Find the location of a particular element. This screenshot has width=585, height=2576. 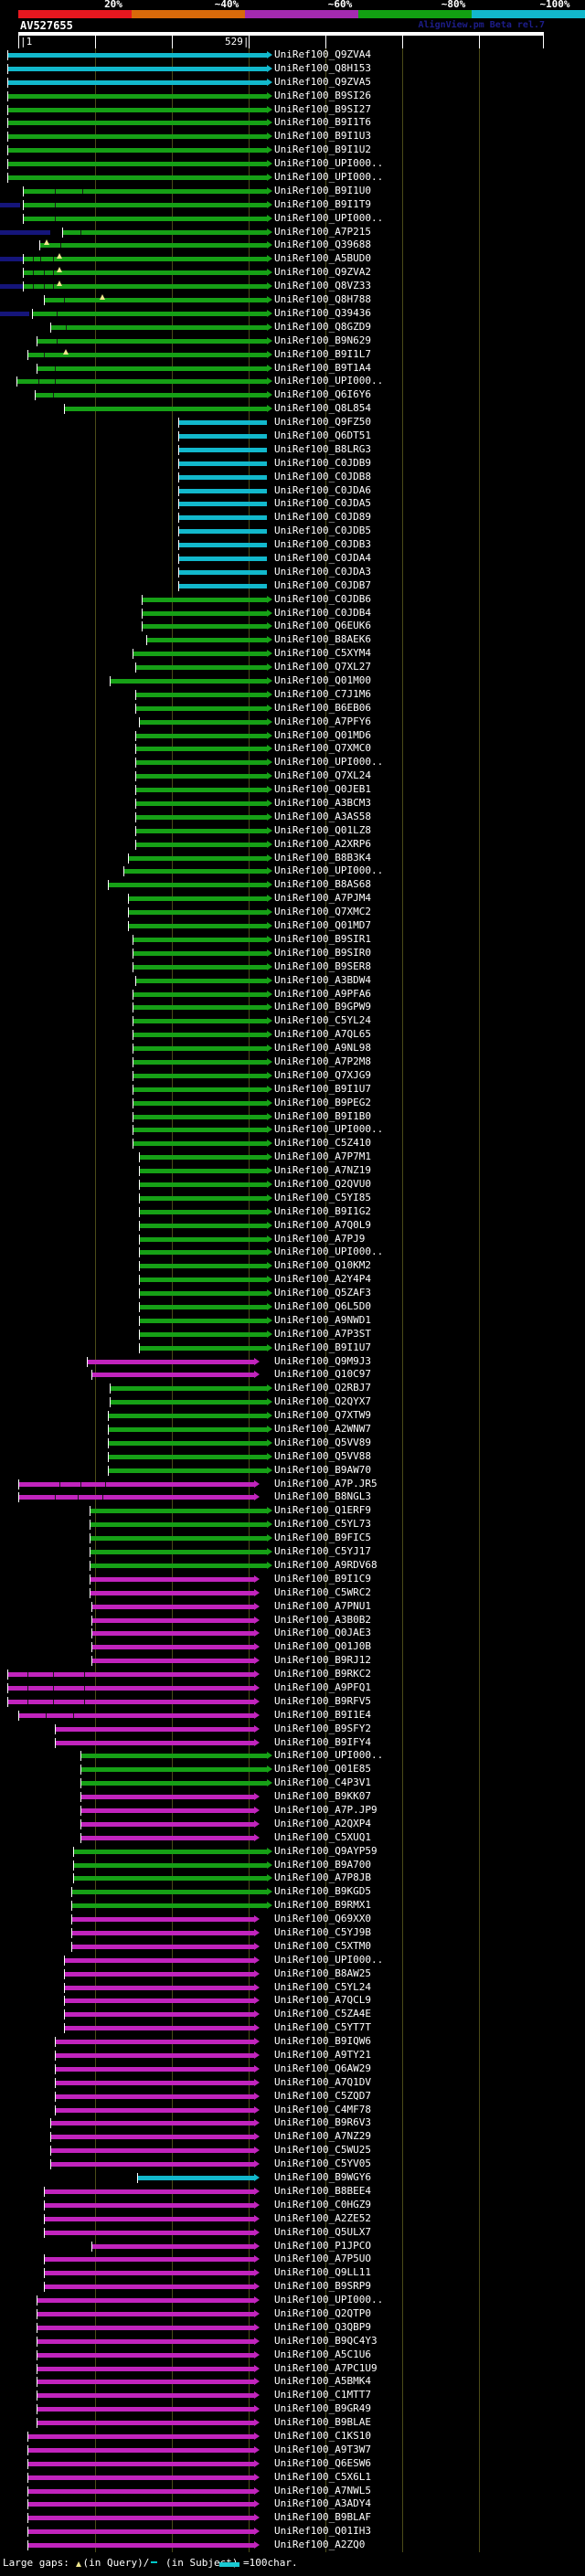

alignment-row: UniRef100_B9SFY2 is located at coordinates (293, 1729).